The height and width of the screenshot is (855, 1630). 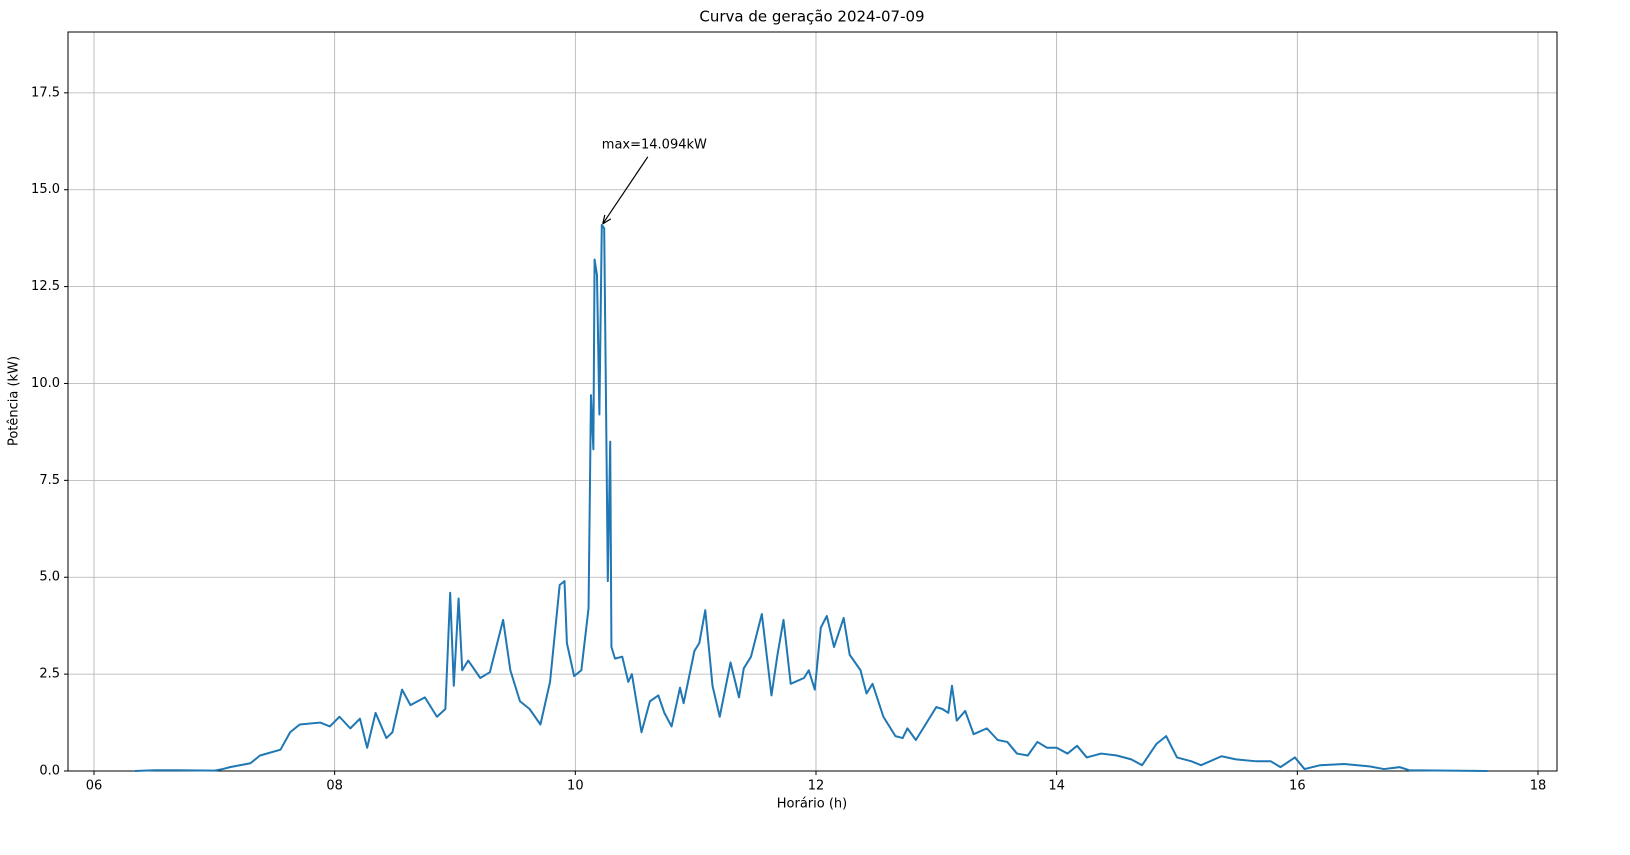 What do you see at coordinates (816, 786) in the screenshot?
I see `x-tick-label: 12` at bounding box center [816, 786].